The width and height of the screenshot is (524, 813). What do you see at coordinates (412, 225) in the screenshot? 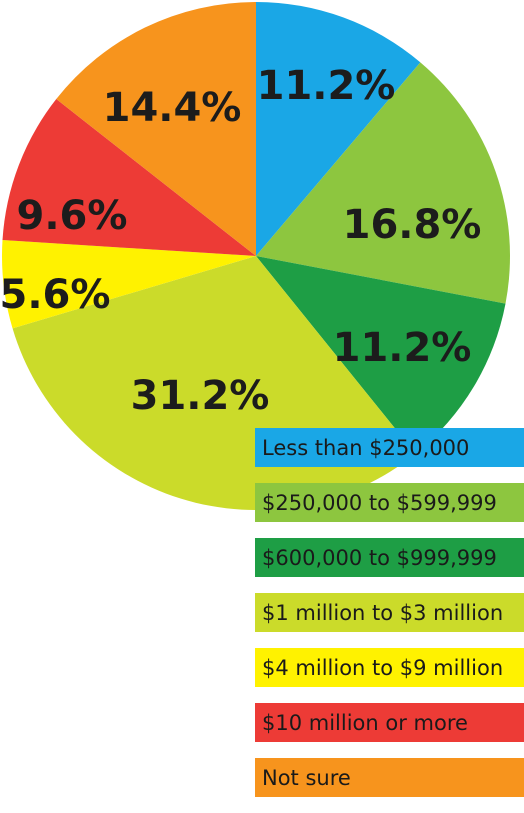
I see `slice-label-2: 16.8%` at bounding box center [412, 225].